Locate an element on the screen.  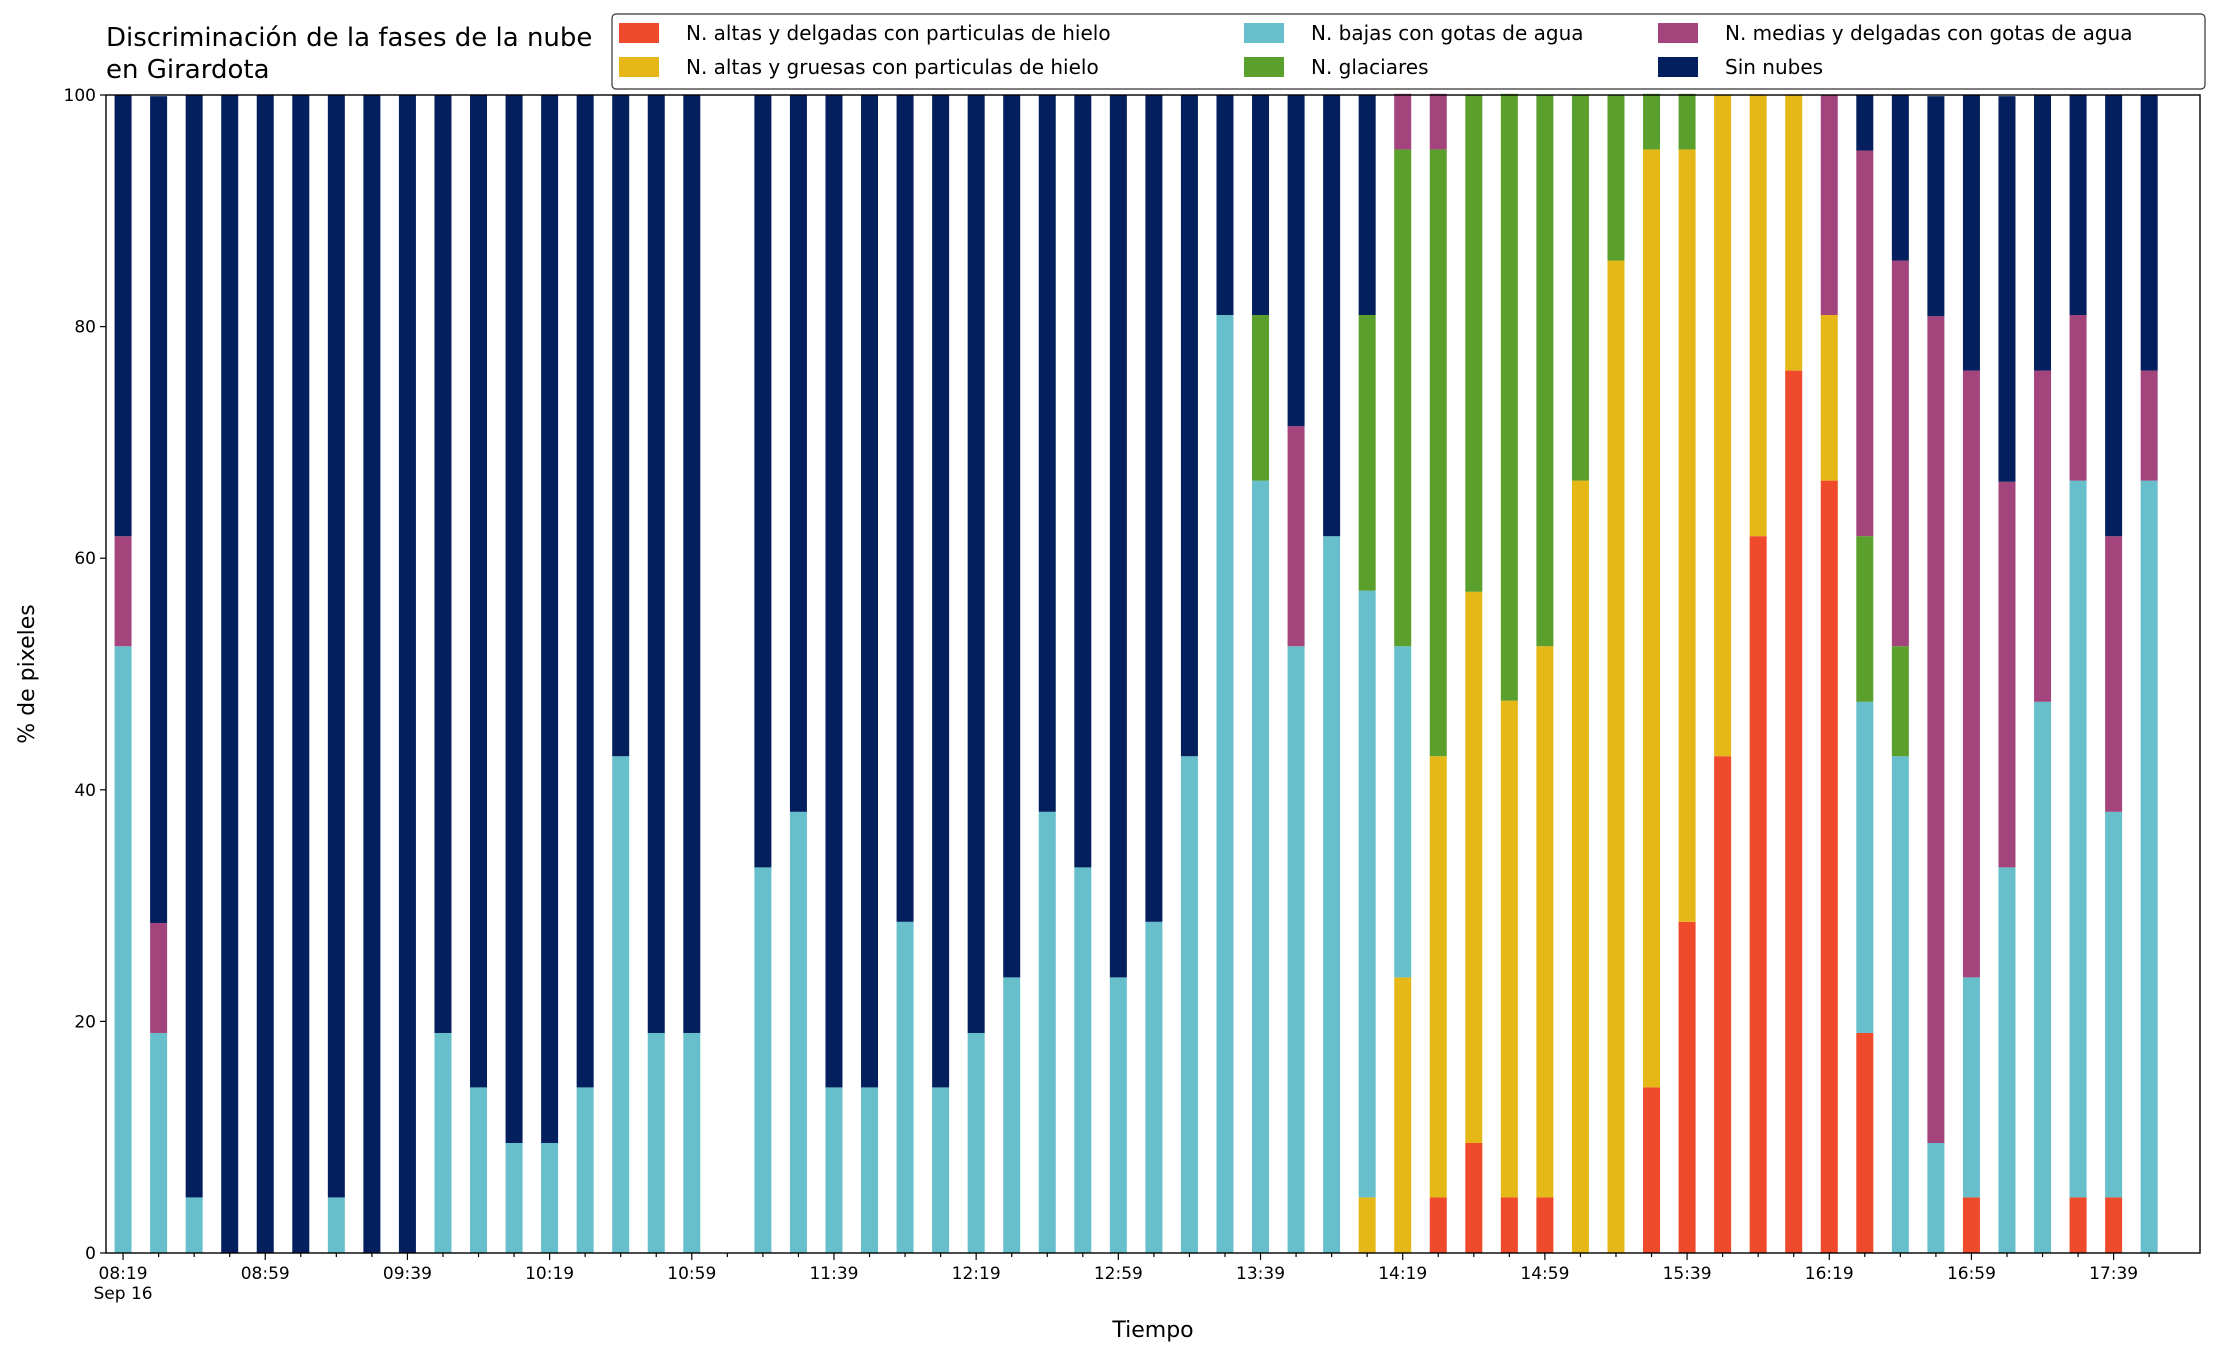
y-tick-label: 40 is located at coordinates (85, 791).